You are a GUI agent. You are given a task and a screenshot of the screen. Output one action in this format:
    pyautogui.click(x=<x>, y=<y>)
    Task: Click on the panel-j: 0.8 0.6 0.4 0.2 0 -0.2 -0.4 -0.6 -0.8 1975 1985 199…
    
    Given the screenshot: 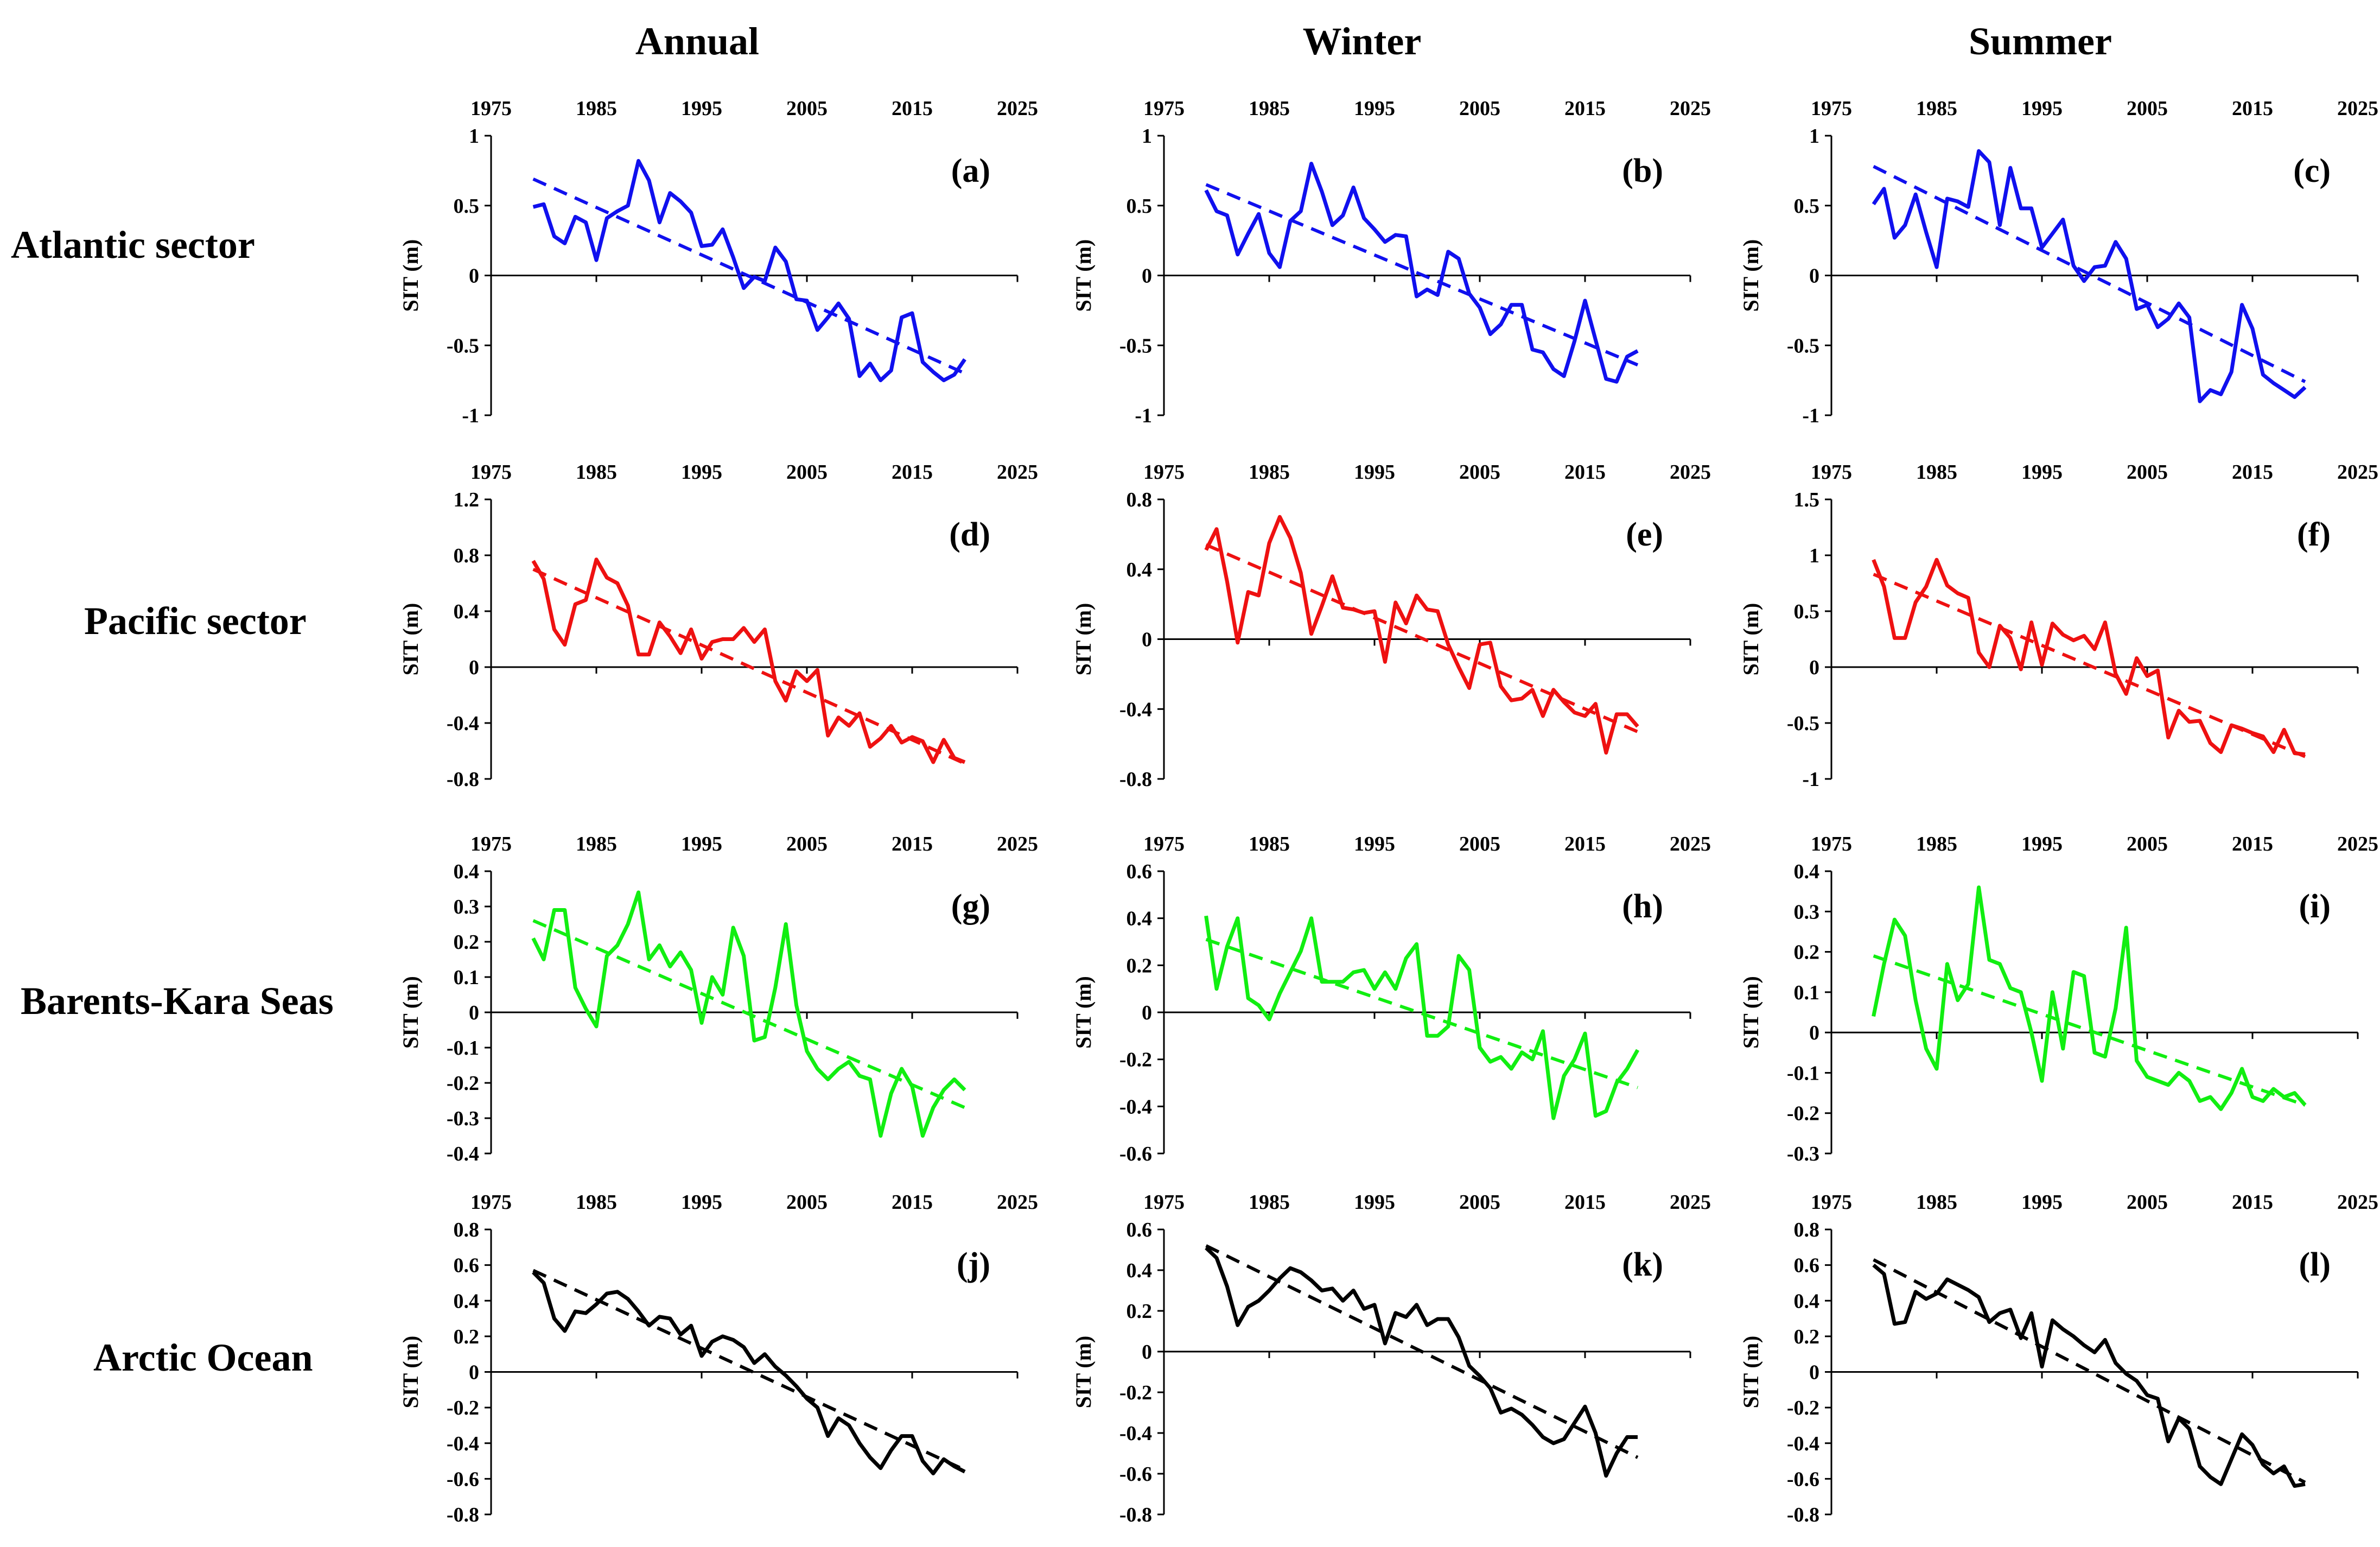 What is the action you would take?
    pyautogui.click(x=718, y=1358)
    